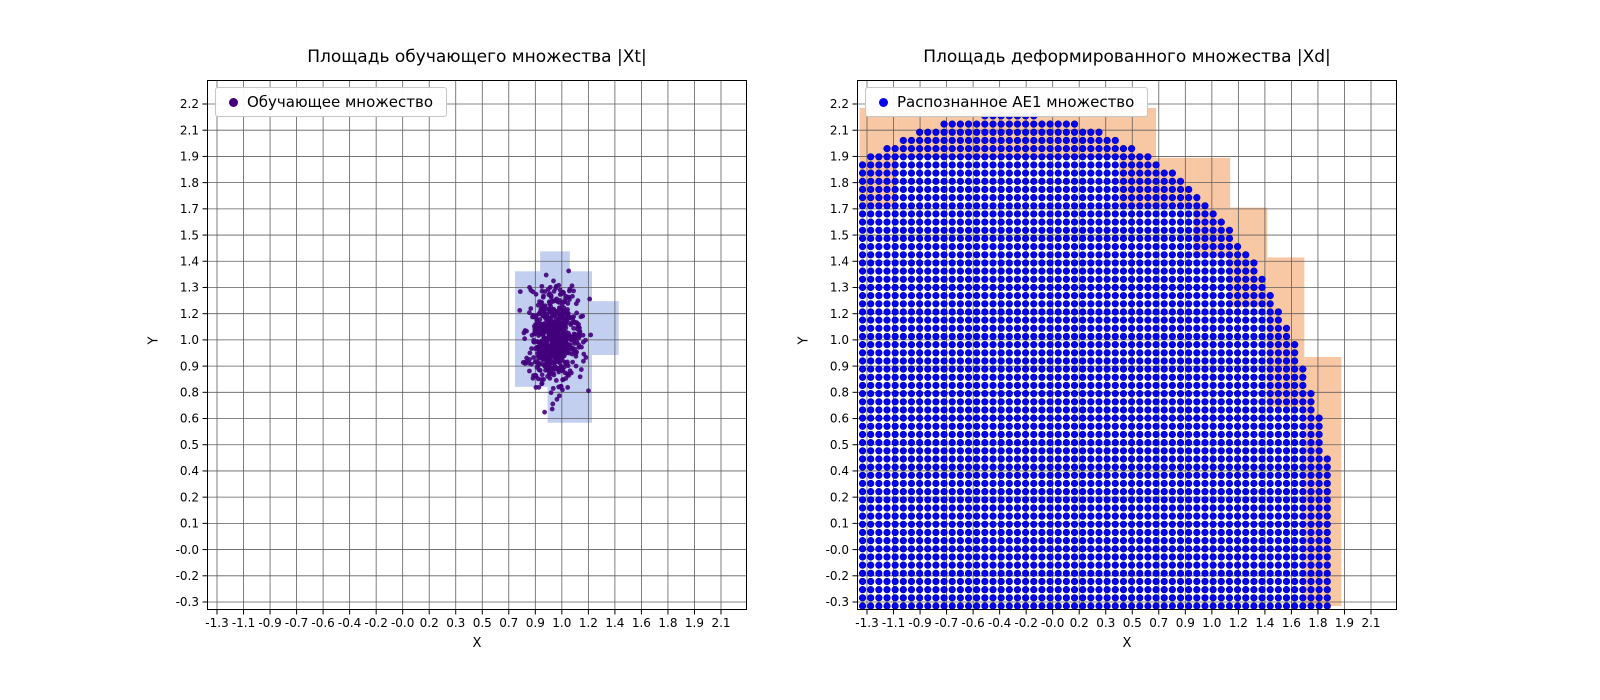 The height and width of the screenshot is (700, 1600). What do you see at coordinates (340, 102) in the screenshot?
I see `legend-label: Обучающее множество` at bounding box center [340, 102].